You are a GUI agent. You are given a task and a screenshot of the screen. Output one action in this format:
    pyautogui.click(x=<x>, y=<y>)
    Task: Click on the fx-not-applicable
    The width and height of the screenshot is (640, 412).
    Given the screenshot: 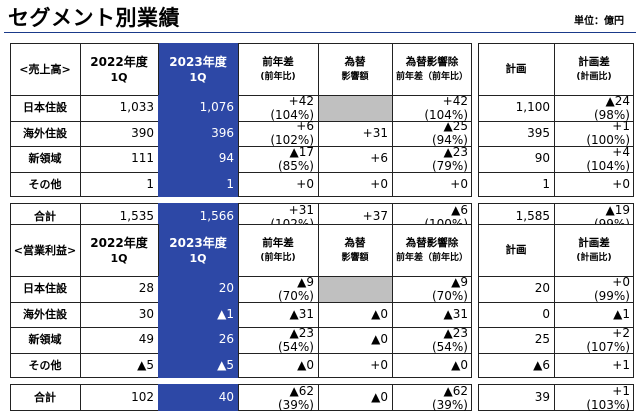 What is the action you would take?
    pyautogui.click(x=355, y=108)
    